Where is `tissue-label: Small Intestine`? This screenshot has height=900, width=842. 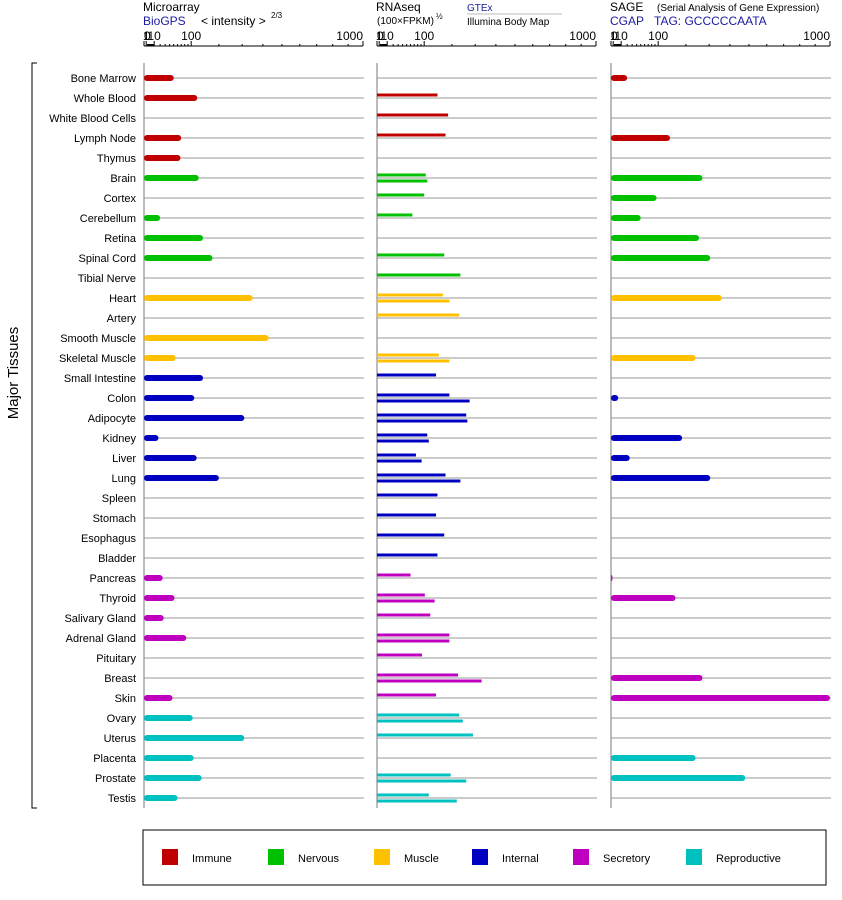
tissue-label: Small Intestine is located at coordinates (100, 379).